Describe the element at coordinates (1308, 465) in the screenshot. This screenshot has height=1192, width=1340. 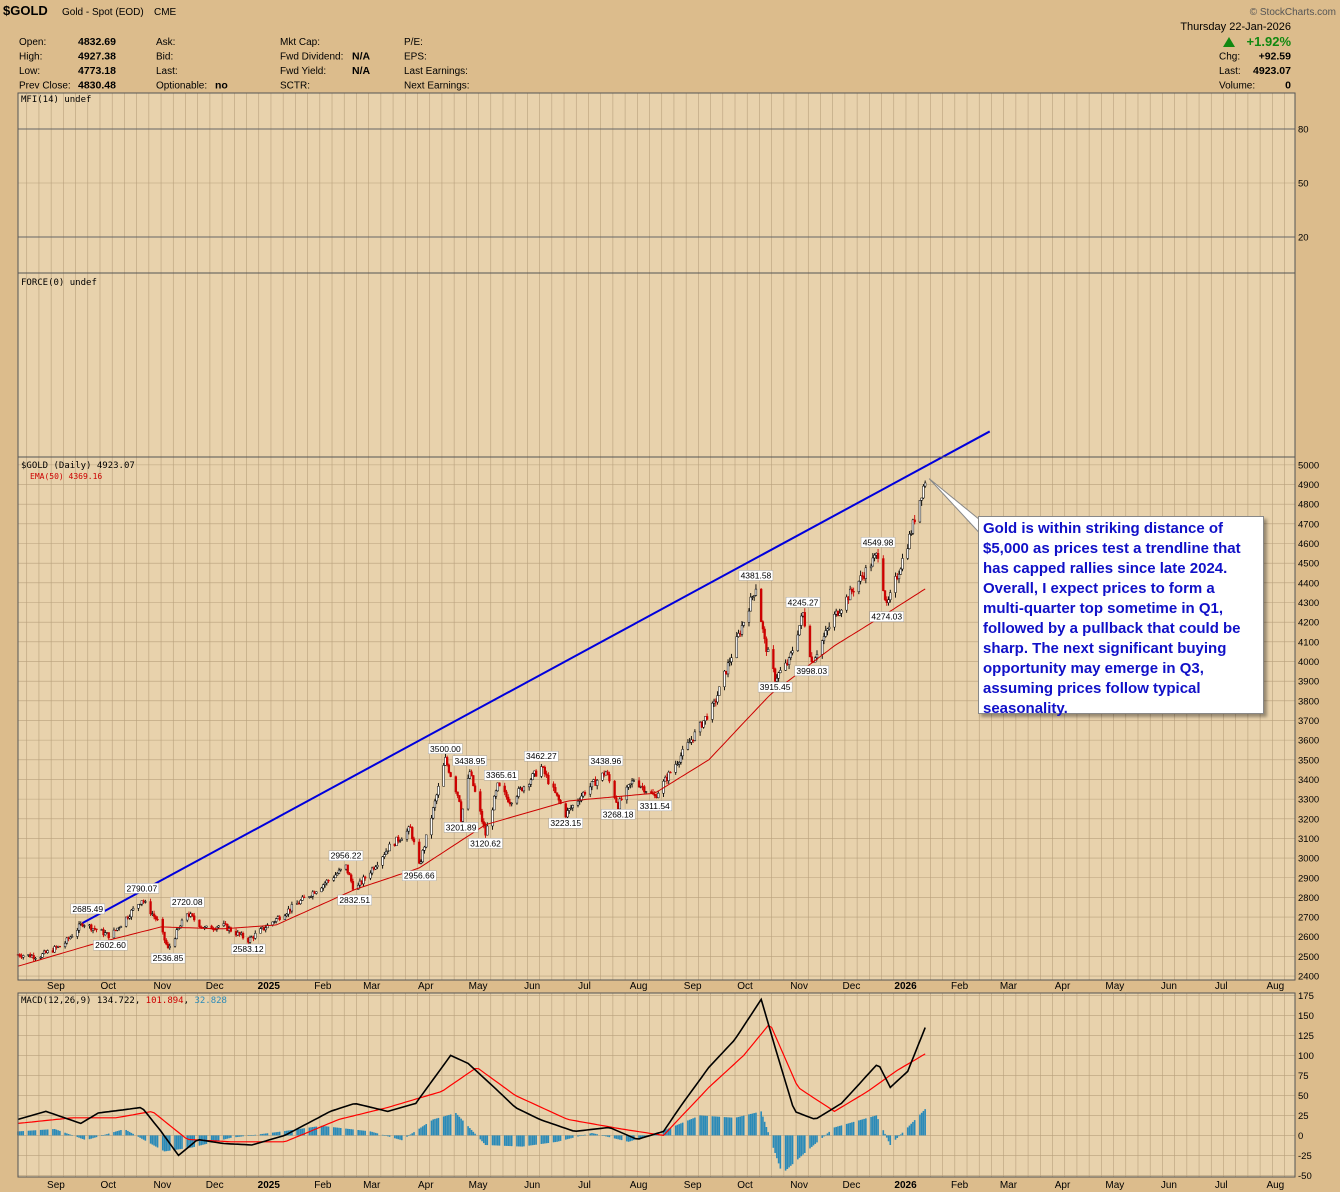
I see `price-tick: 5000` at that location.